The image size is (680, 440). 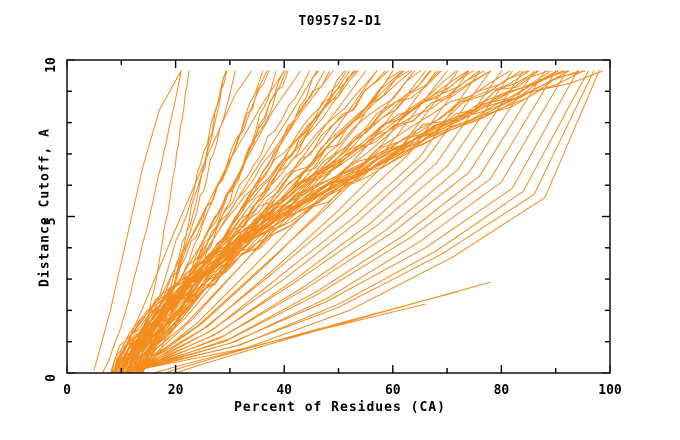 What do you see at coordinates (340, 407) in the screenshot?
I see `x-axis-label: Percent of Residues (CA)` at bounding box center [340, 407].